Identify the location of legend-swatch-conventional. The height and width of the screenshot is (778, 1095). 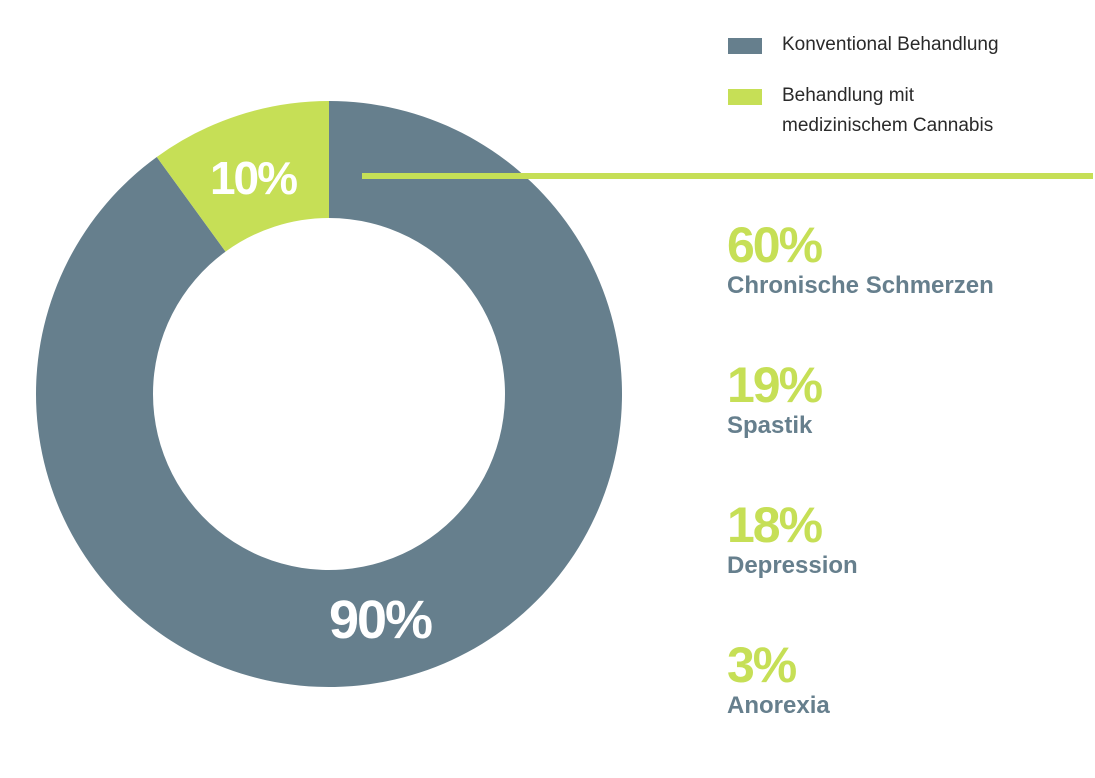
(745, 46).